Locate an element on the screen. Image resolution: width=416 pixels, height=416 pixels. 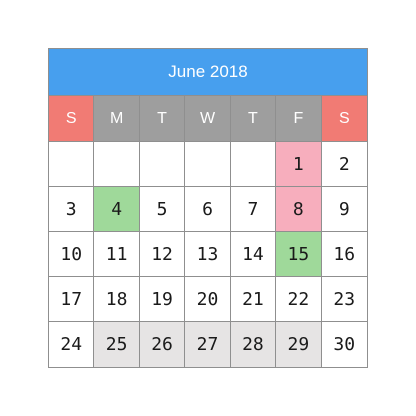
day-cell-18: 18 is located at coordinates (117, 299).